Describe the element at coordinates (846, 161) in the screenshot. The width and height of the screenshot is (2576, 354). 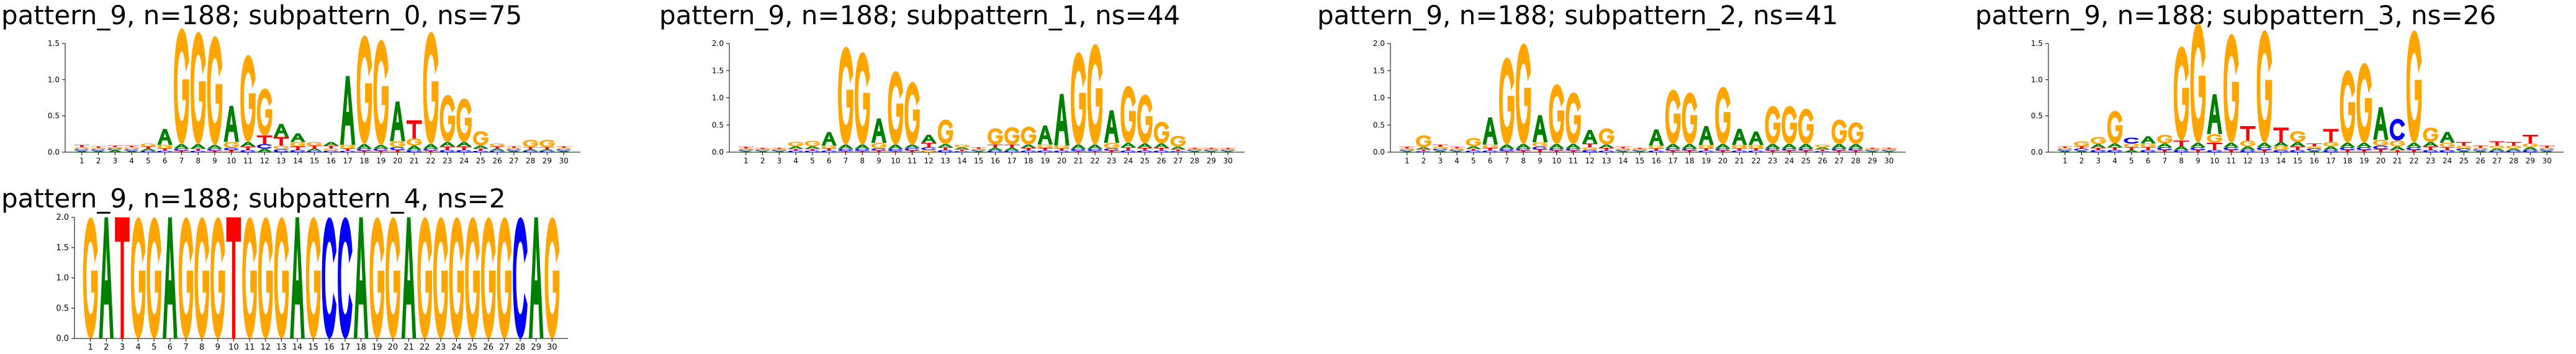
I see `x-tick-label: 7` at that location.